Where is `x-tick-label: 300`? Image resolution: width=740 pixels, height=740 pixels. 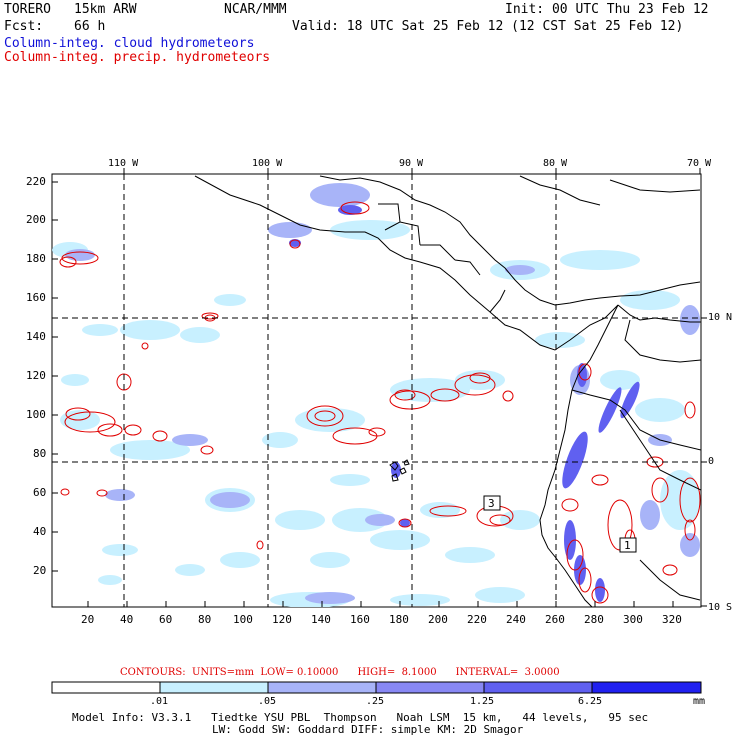
x-tick-label: 300 is located at coordinates (633, 619).